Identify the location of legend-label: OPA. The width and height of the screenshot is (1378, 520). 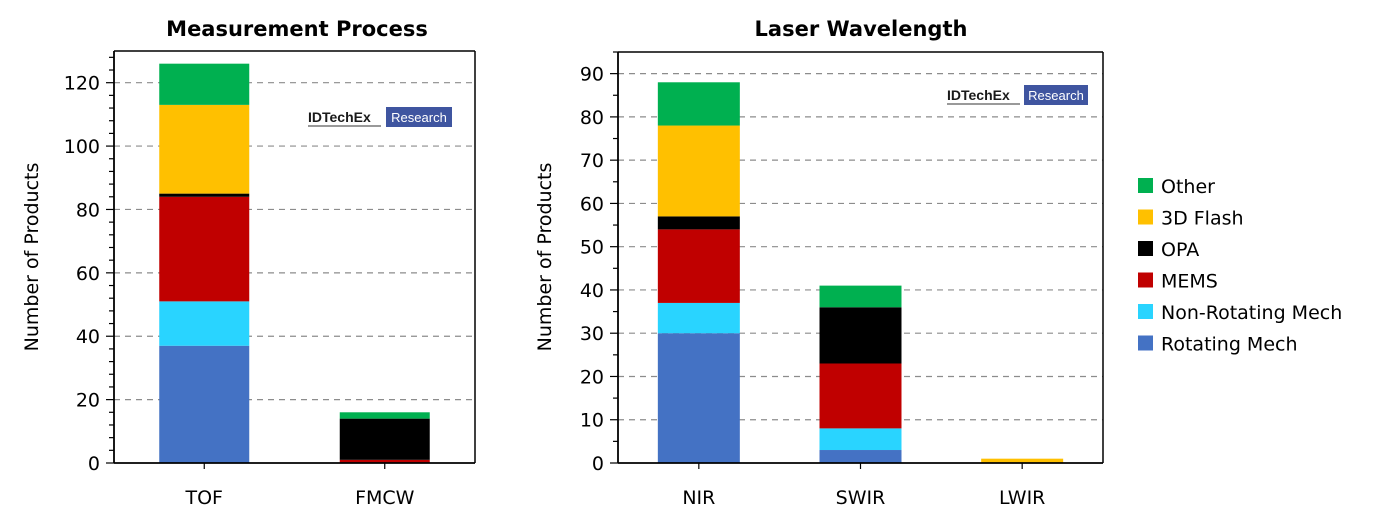
(1180, 250).